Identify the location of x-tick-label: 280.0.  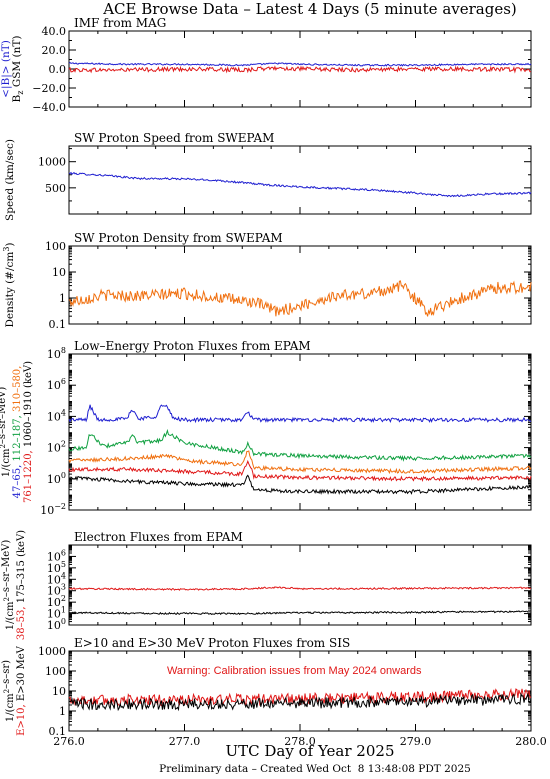
(531, 741).